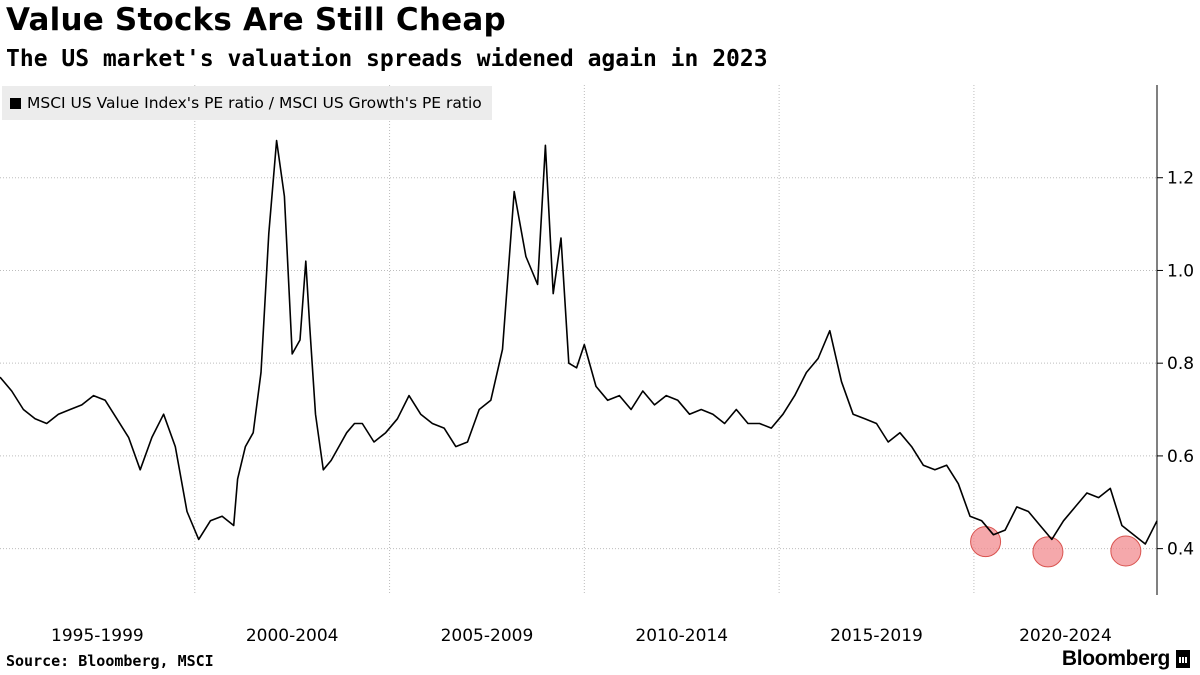 This screenshot has height=675, width=1200. I want to click on x-tick-label: 2005-2009, so click(487, 636).